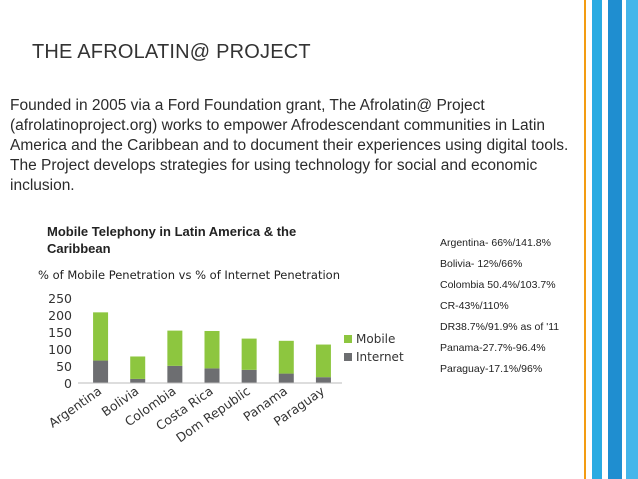 The image size is (638, 479). Describe the element at coordinates (172, 231) in the screenshot. I see `chart-heading-line1: Mobile Telephony in Latin America & the` at that location.